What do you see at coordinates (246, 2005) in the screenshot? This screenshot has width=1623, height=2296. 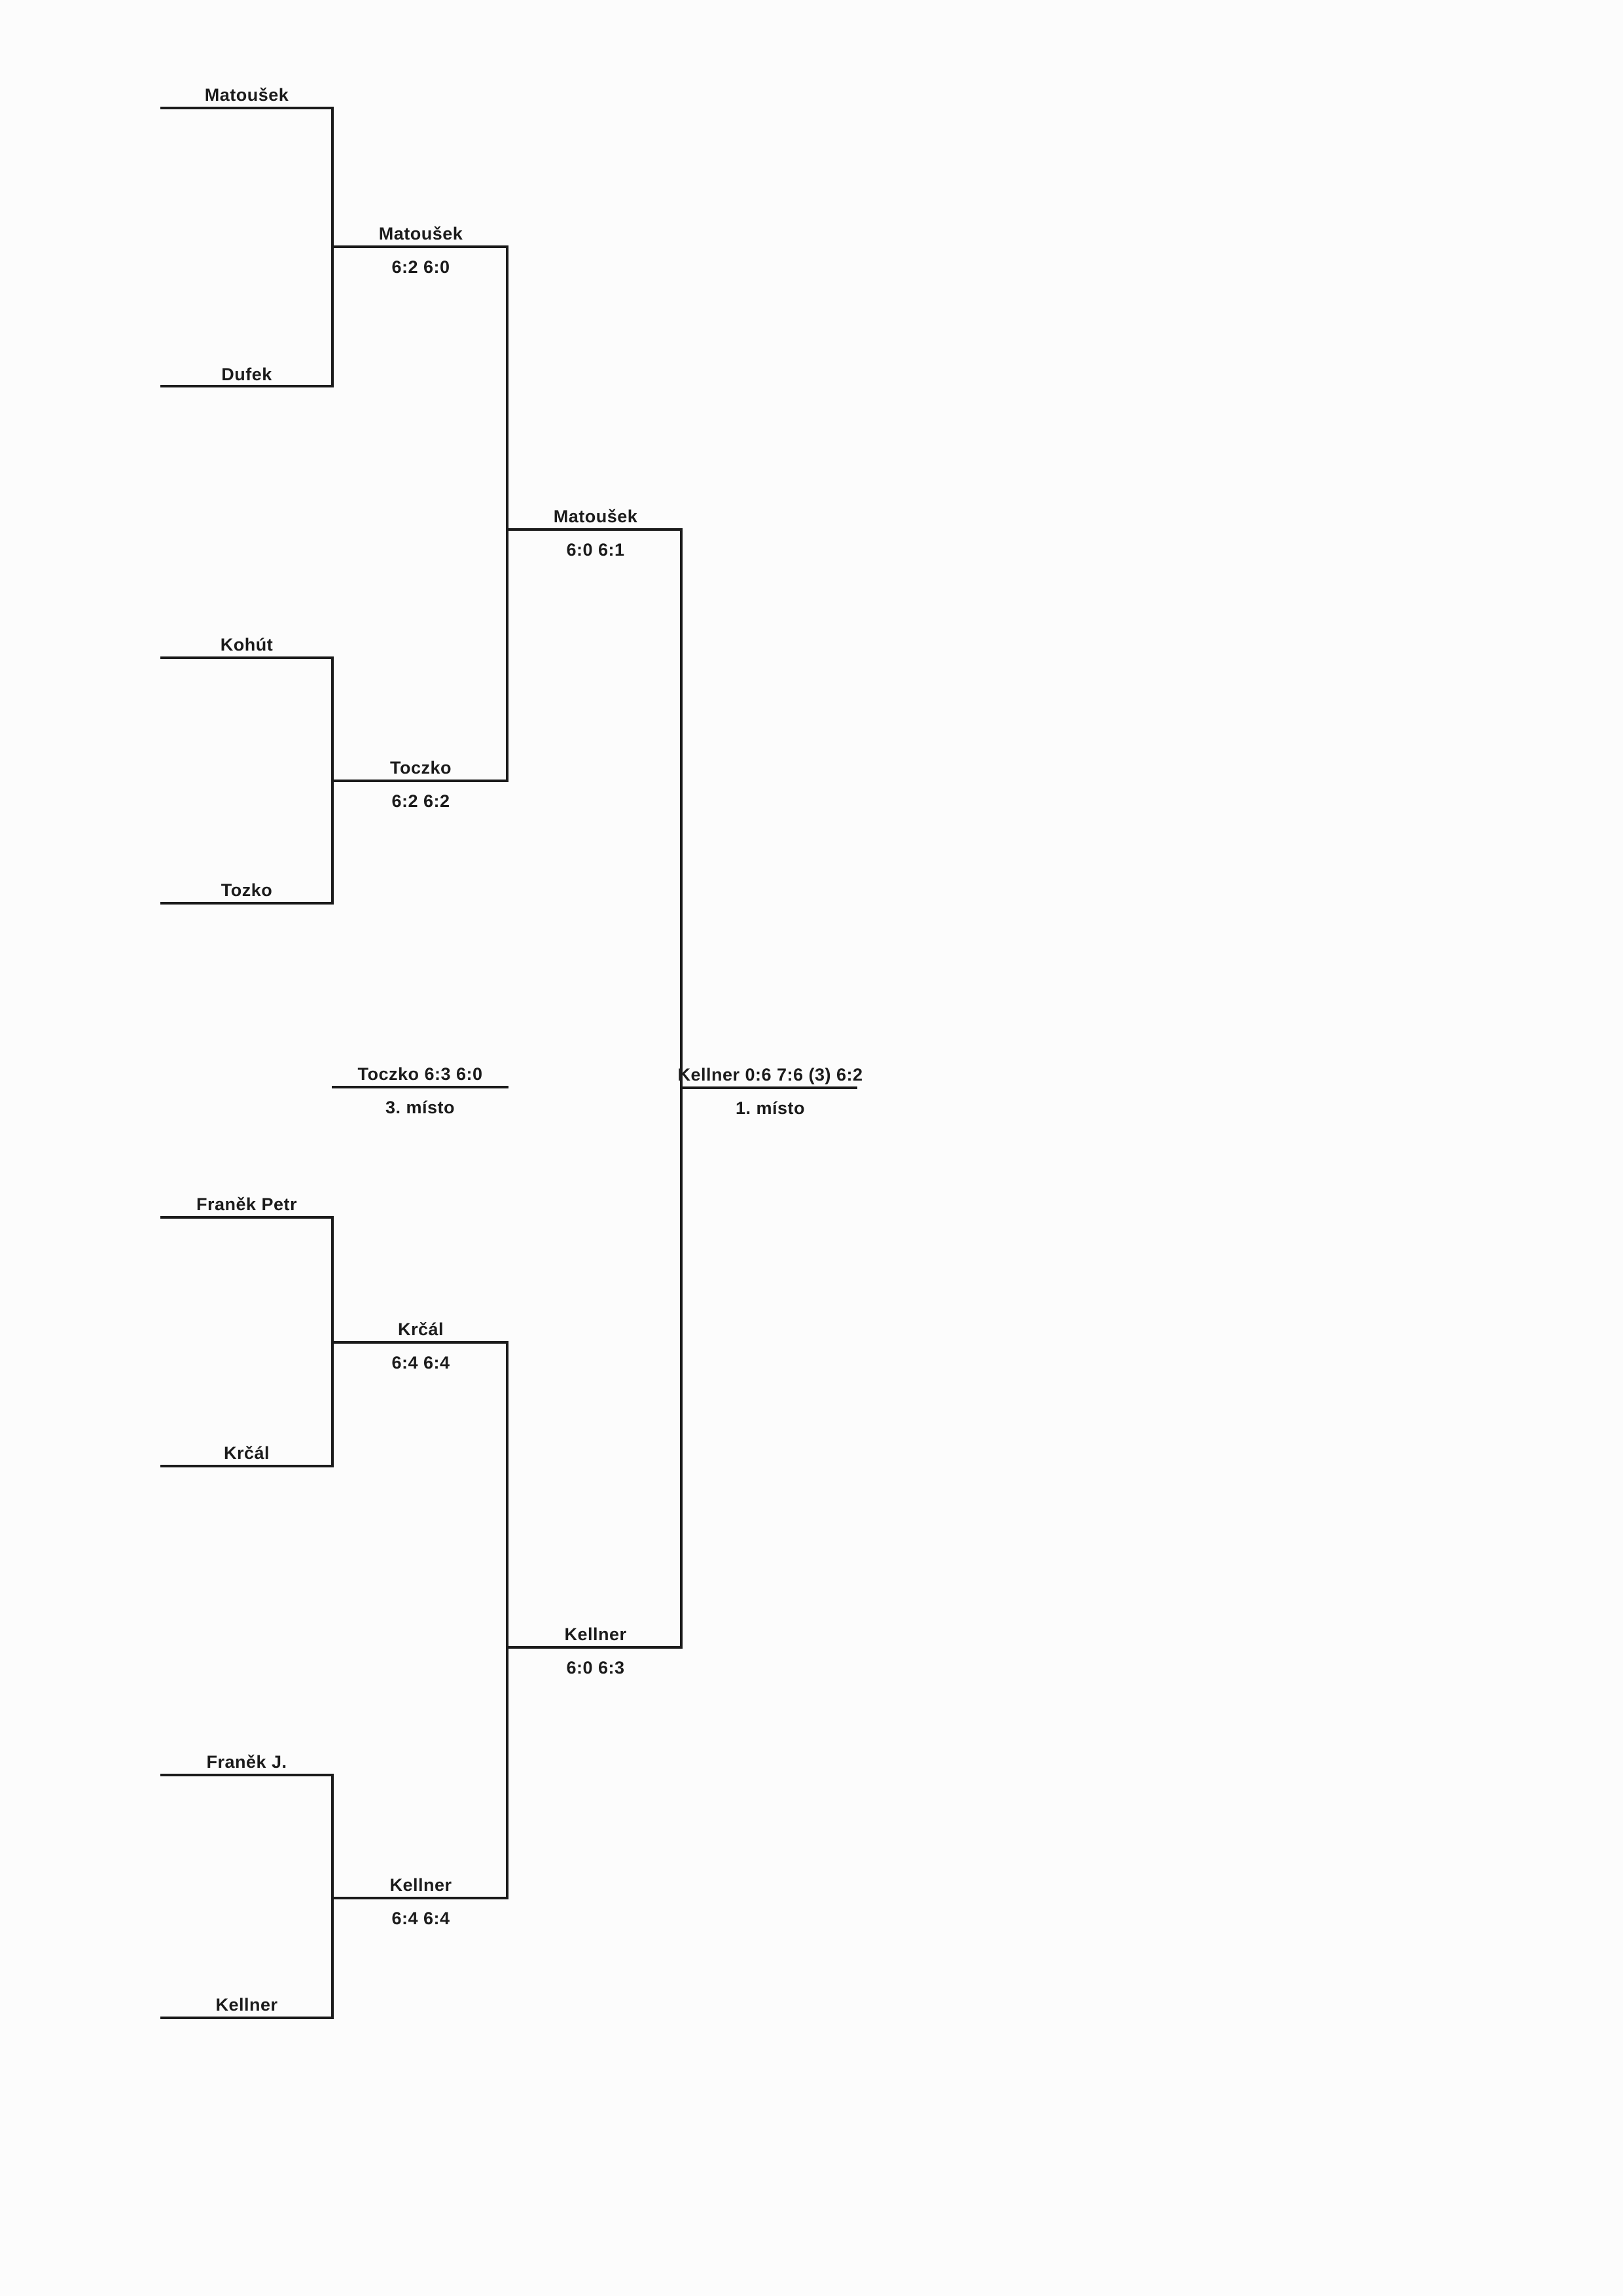 I see `player-name-bottom: Kellner` at bounding box center [246, 2005].